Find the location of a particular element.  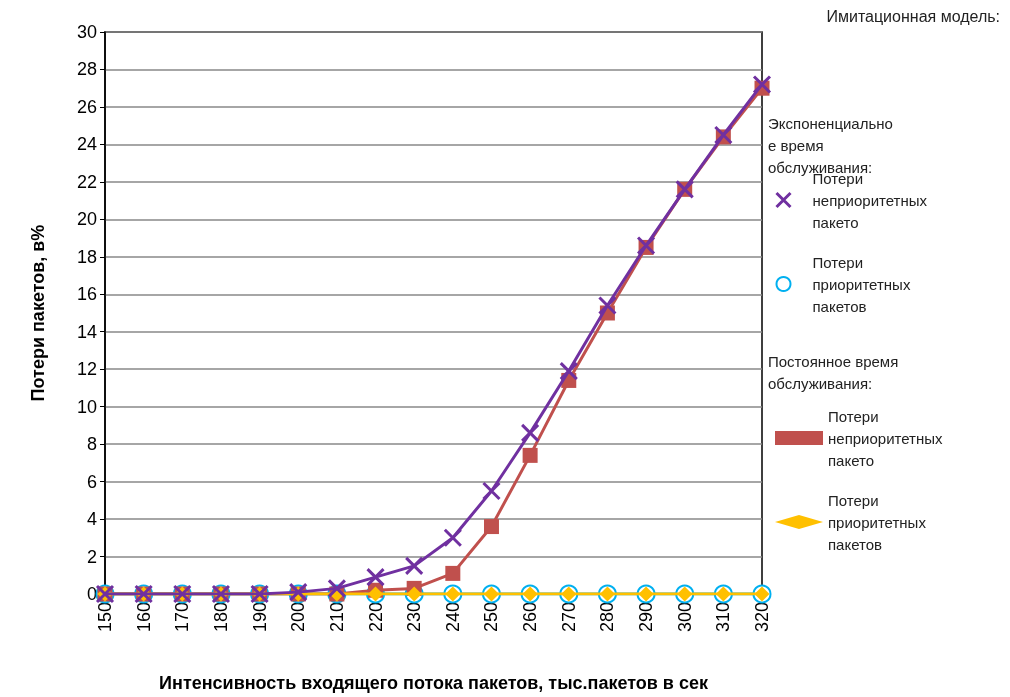

y-tick-label: 30 is located at coordinates (86, 32).